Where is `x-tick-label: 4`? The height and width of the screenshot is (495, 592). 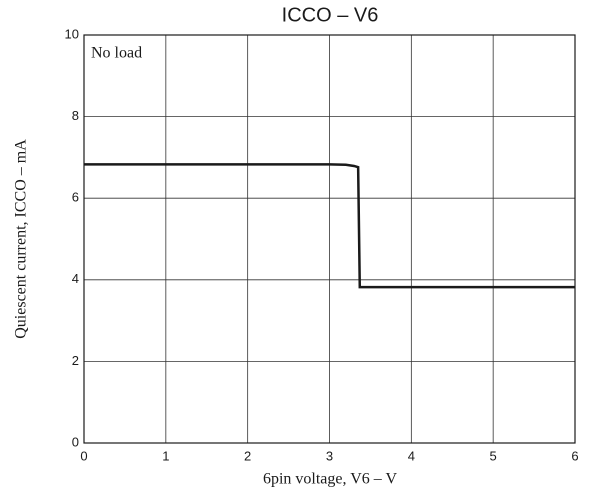
x-tick-label: 4 is located at coordinates (411, 455).